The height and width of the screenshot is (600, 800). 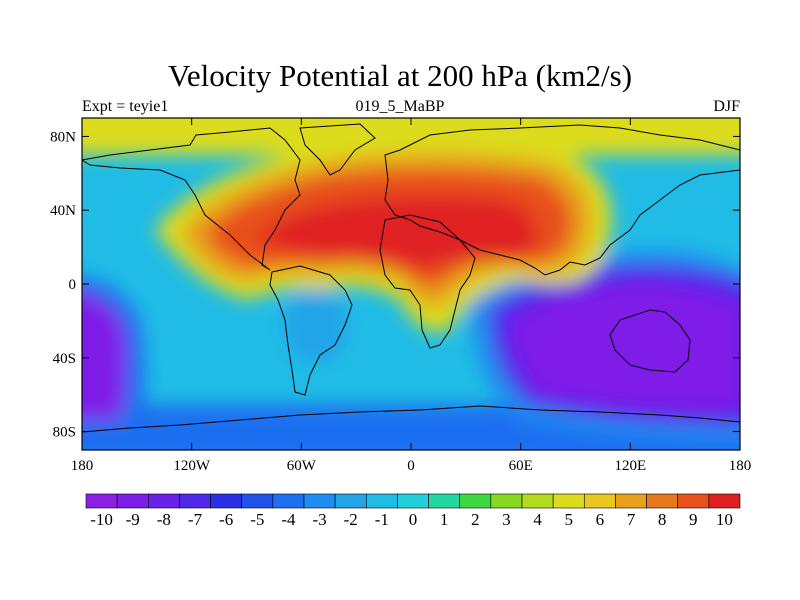 What do you see at coordinates (400, 106) in the screenshot?
I see `run-label: 019_5_MaBP` at bounding box center [400, 106].